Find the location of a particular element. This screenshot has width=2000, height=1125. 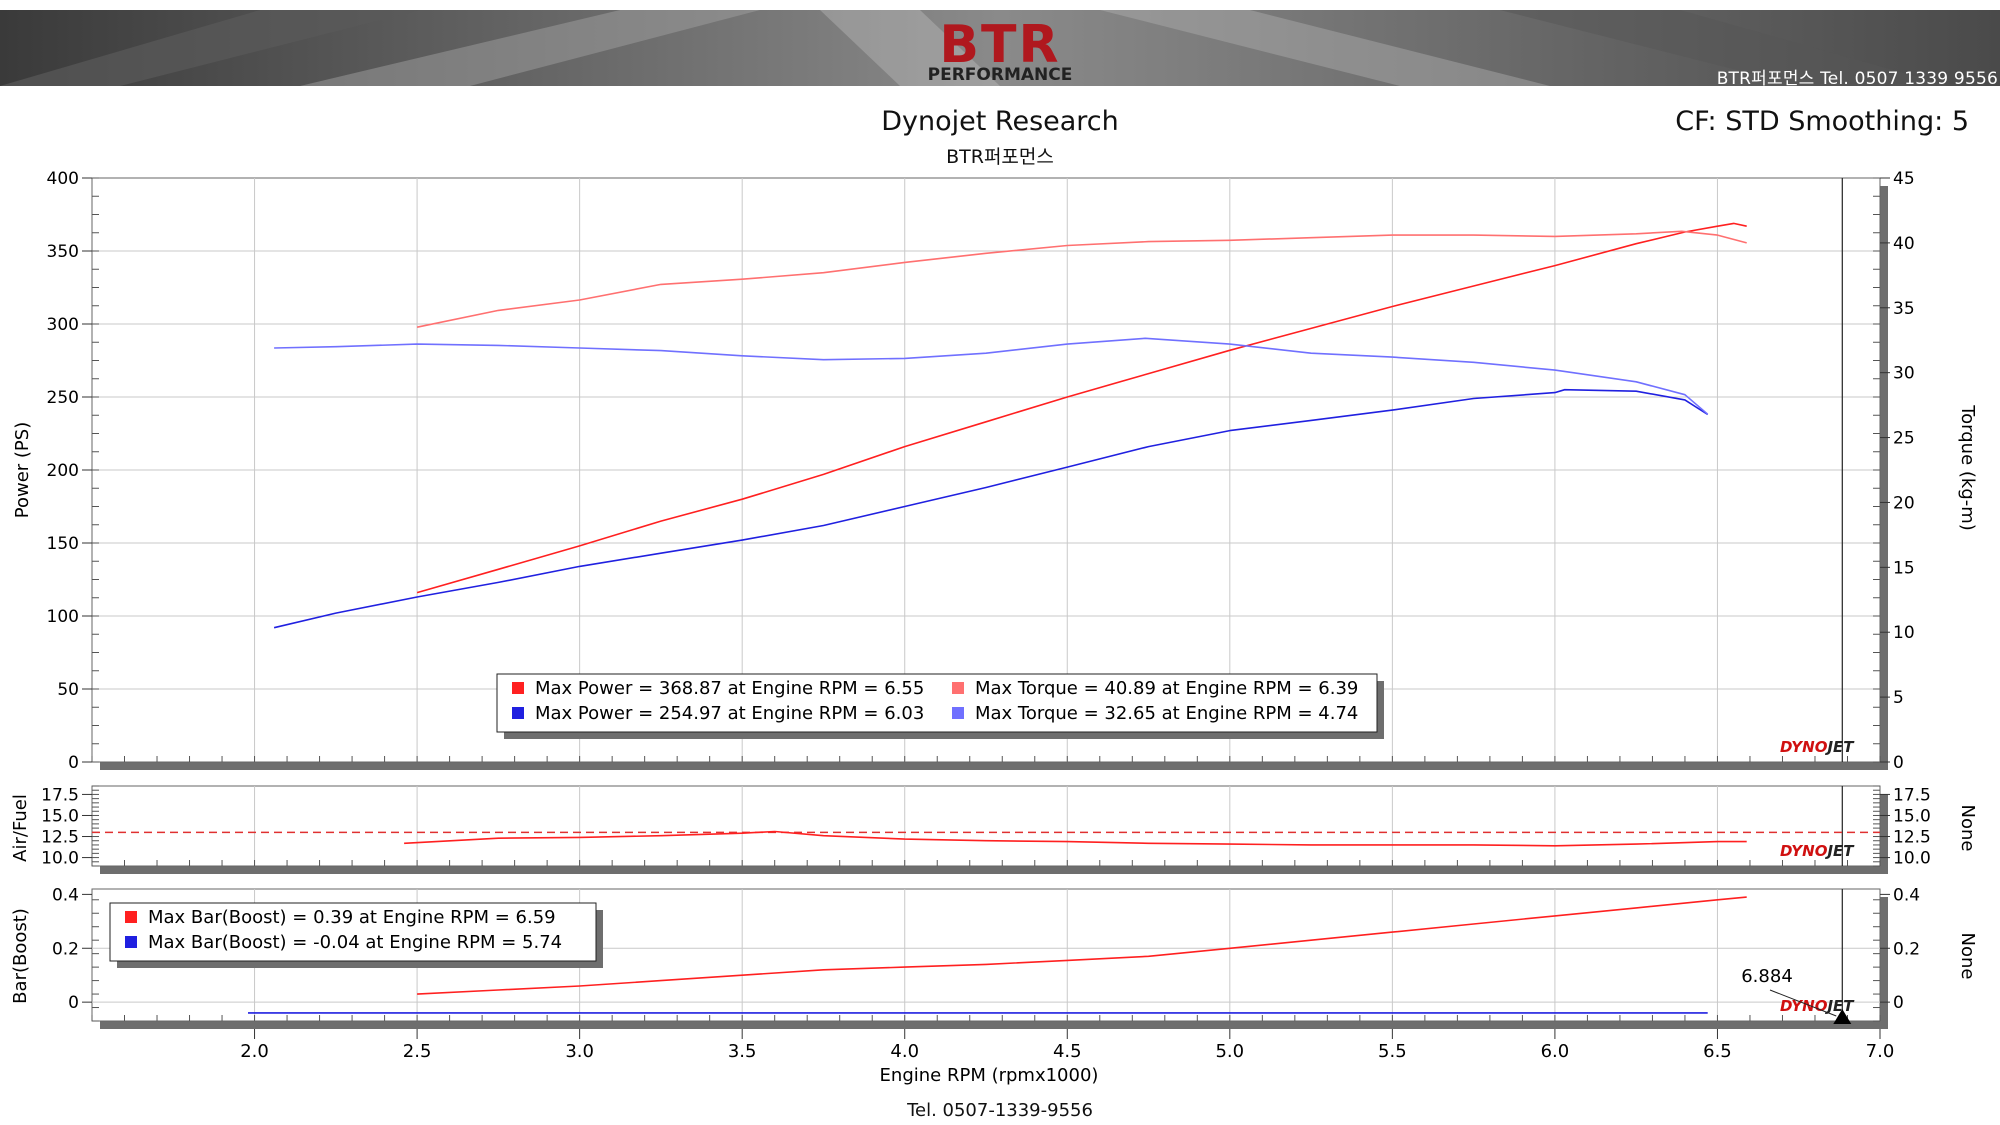

y2-tick-label: 35 is located at coordinates (1904, 309).